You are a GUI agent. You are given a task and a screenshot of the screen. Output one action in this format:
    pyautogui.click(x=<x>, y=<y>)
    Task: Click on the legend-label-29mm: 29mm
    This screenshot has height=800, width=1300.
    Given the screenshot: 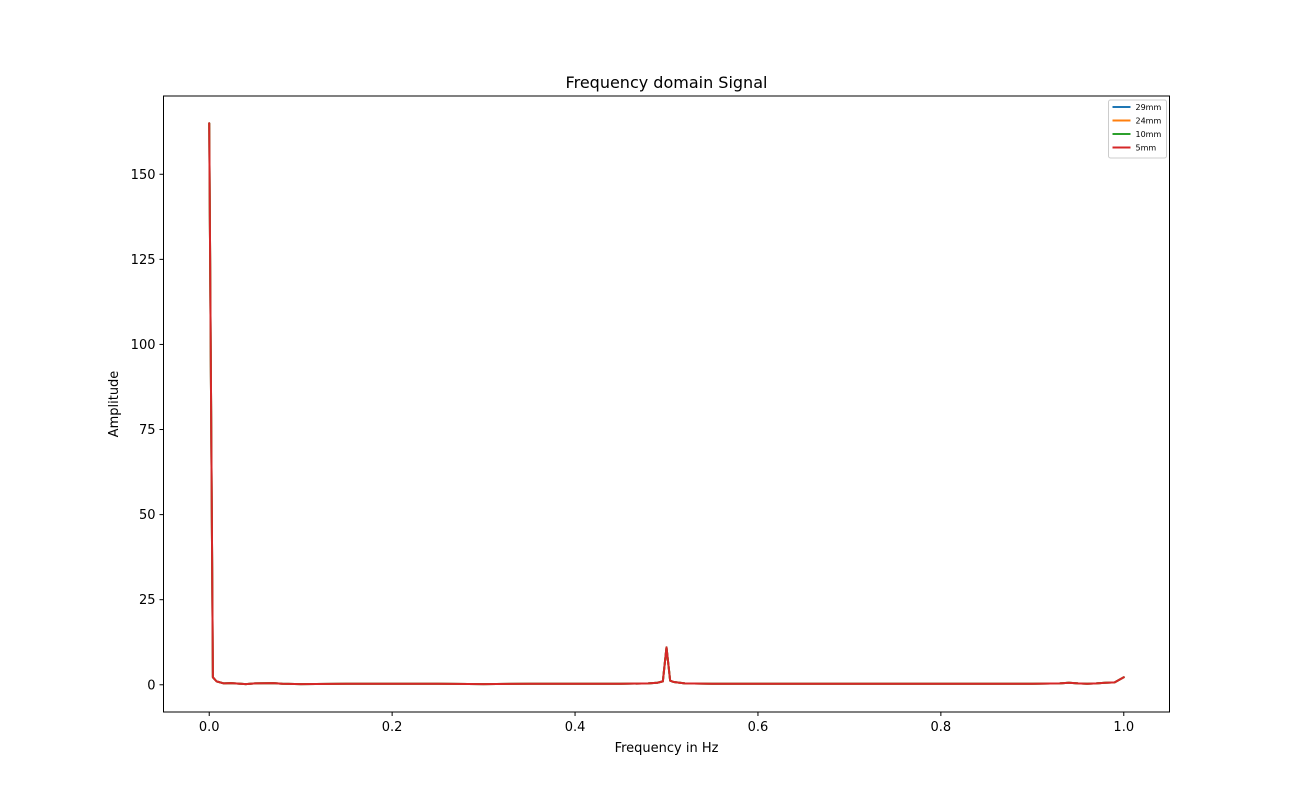 What is the action you would take?
    pyautogui.click(x=1149, y=107)
    